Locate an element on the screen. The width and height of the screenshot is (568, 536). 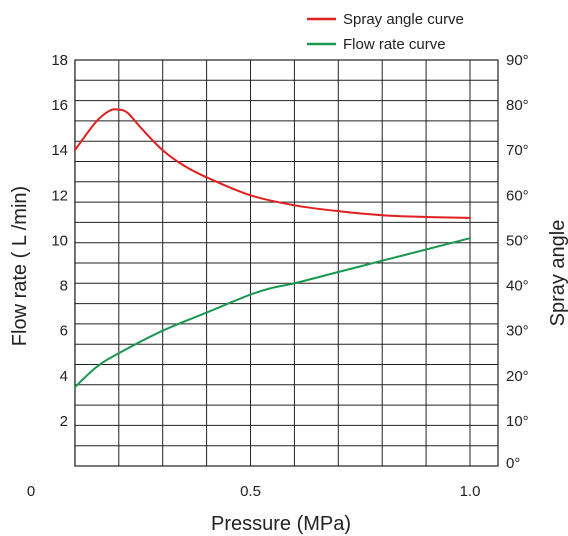
y-right-tick-label: 30° is located at coordinates (517, 331).